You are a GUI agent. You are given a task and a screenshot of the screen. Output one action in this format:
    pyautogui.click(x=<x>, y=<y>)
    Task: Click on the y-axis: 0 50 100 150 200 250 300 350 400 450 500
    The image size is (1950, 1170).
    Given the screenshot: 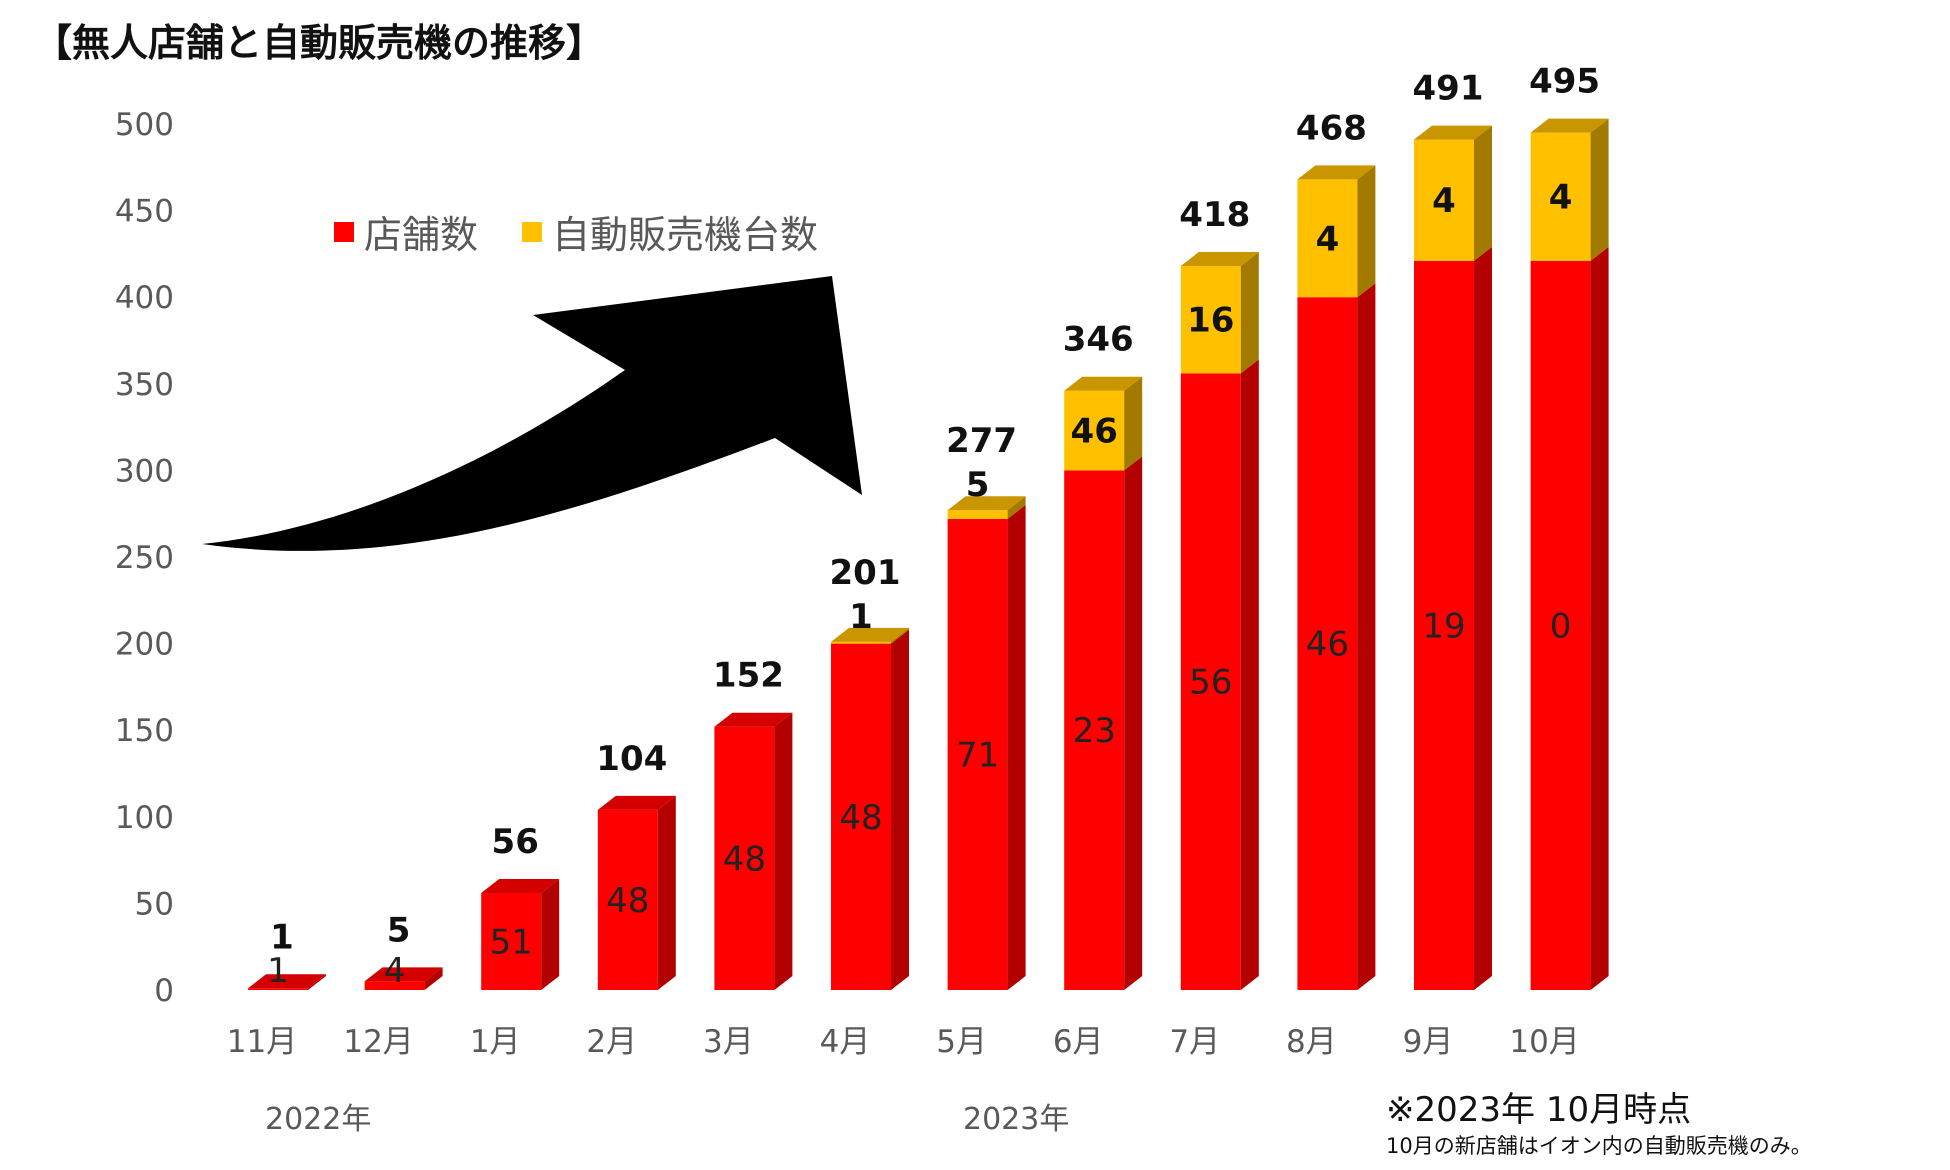 What is the action you would take?
    pyautogui.click(x=144, y=558)
    